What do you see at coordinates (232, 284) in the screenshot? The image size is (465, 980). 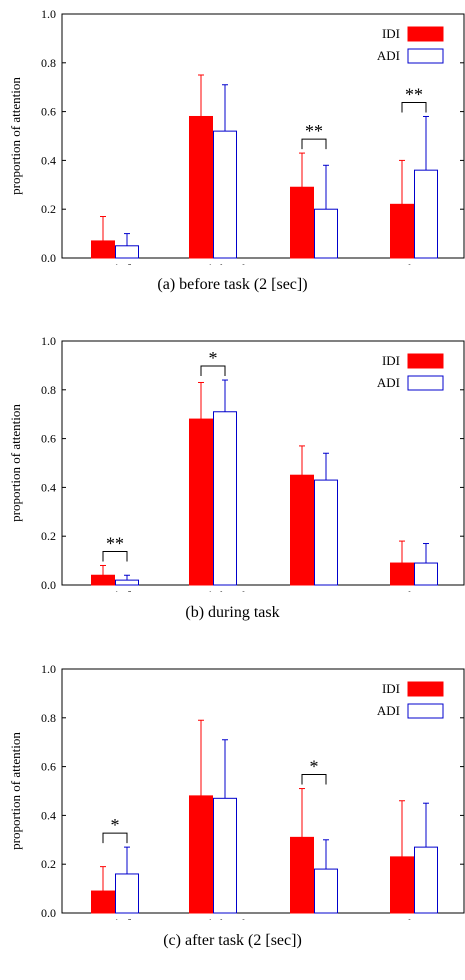 I see `caption-a: (a) before task (2 [sec])` at bounding box center [232, 284].